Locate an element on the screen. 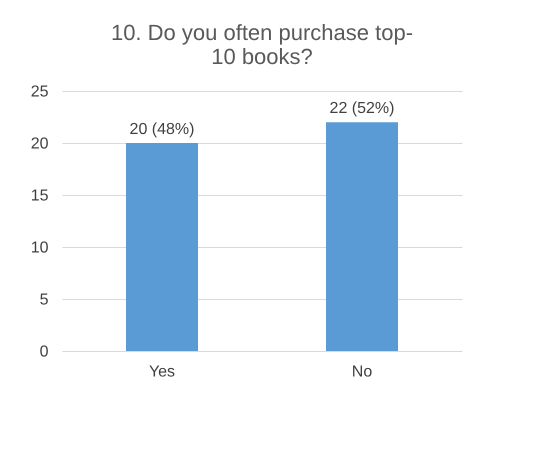 The image size is (534, 455). y-tick-label: 0 is located at coordinates (44, 352).